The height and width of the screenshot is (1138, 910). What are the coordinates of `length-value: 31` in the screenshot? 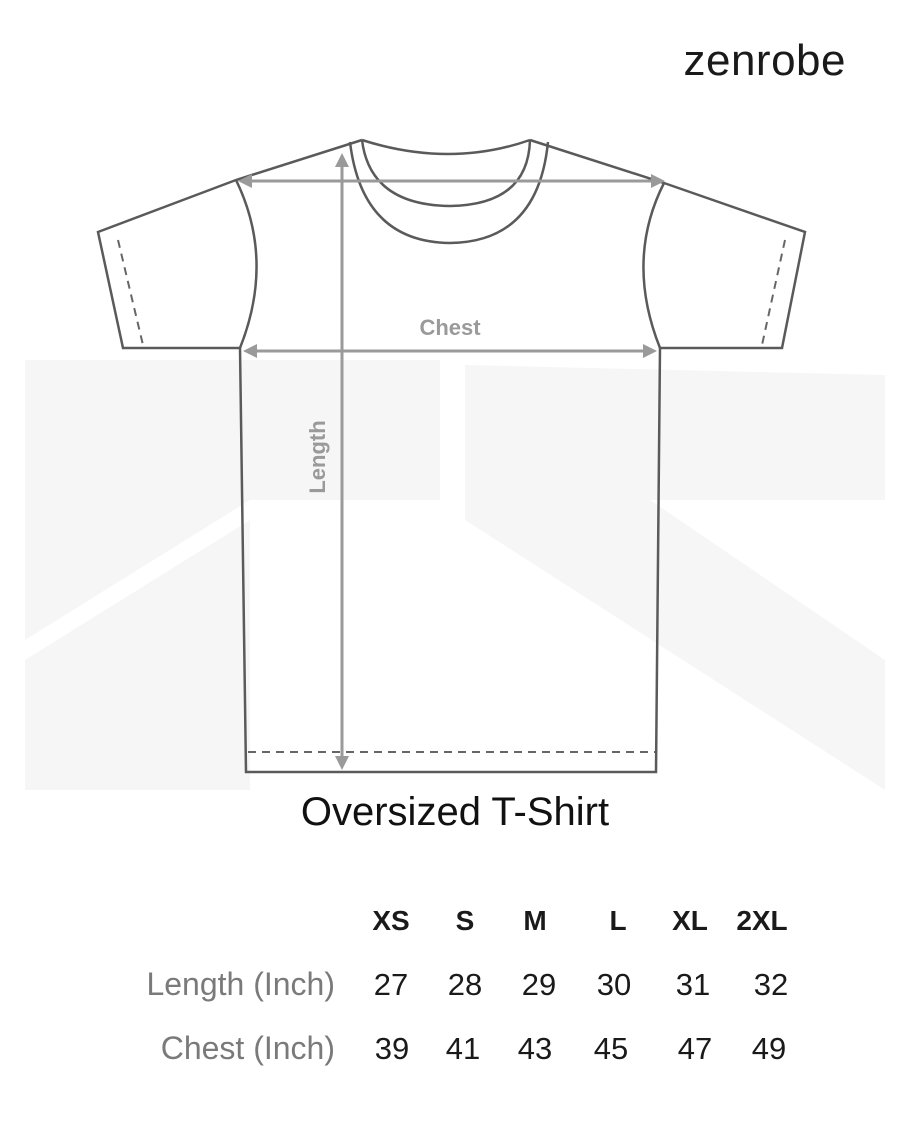 It's located at (693, 984).